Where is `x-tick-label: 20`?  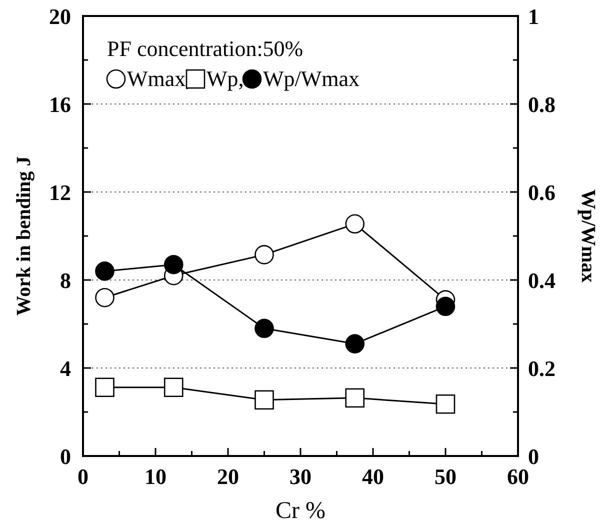 x-tick-label: 20 is located at coordinates (228, 476).